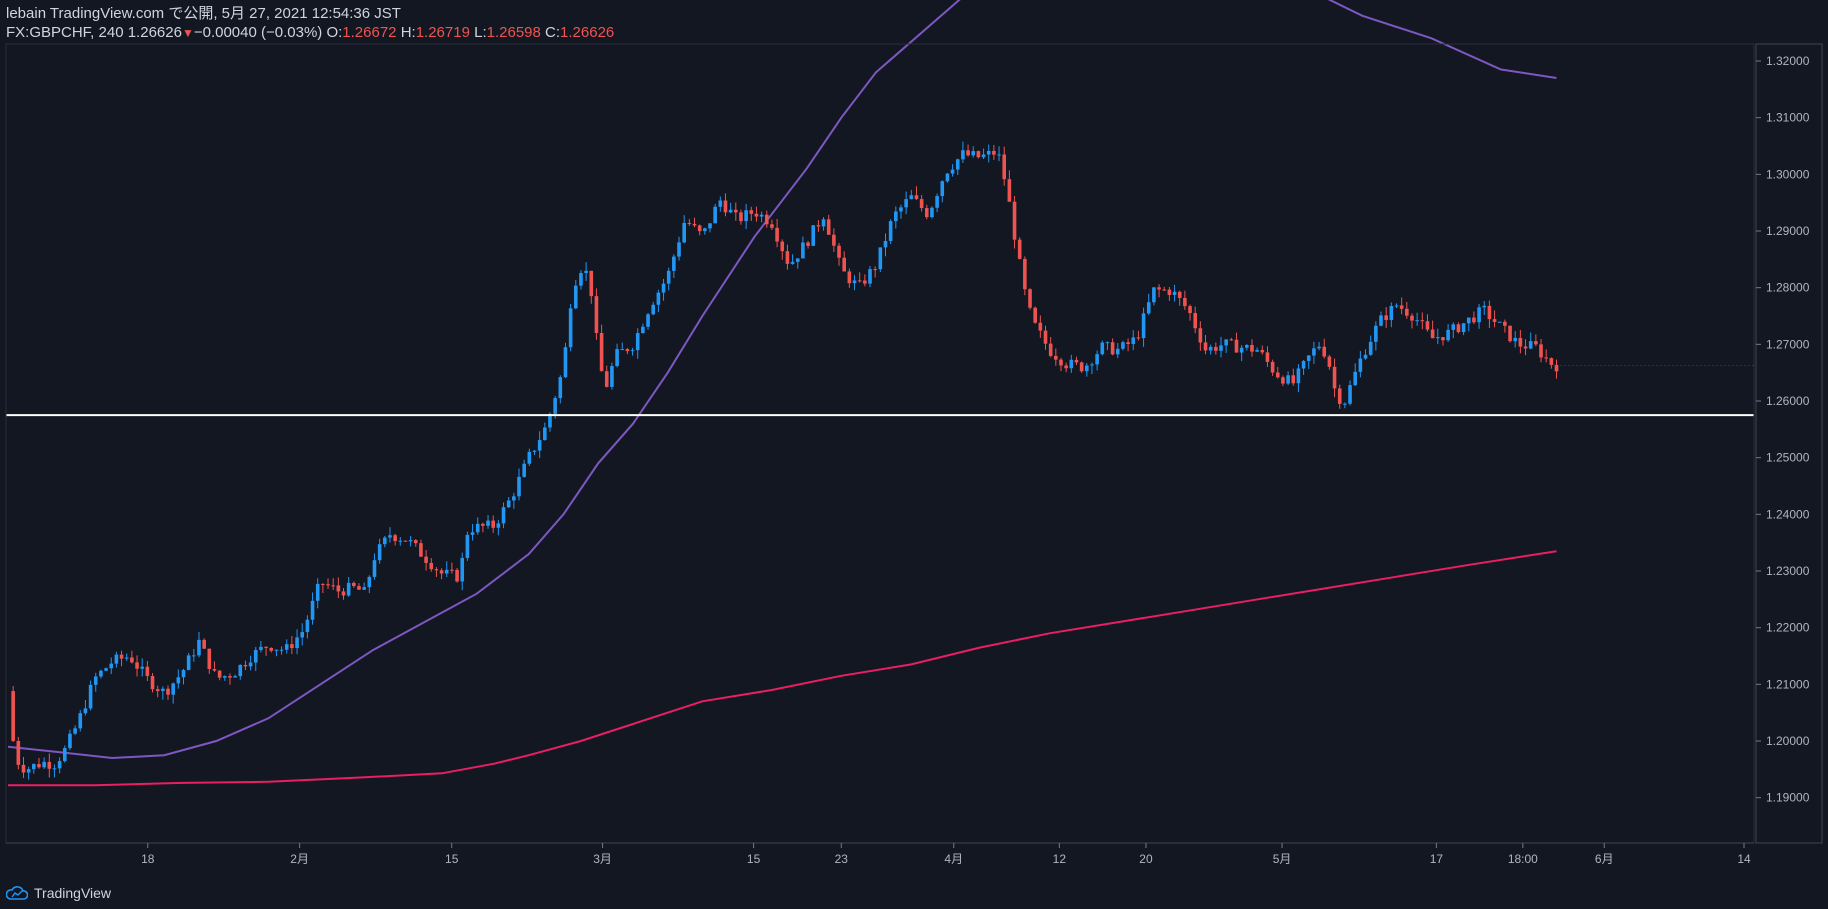  Describe the element at coordinates (299, 859) in the screenshot. I see `x-tick-label: 2月` at that location.